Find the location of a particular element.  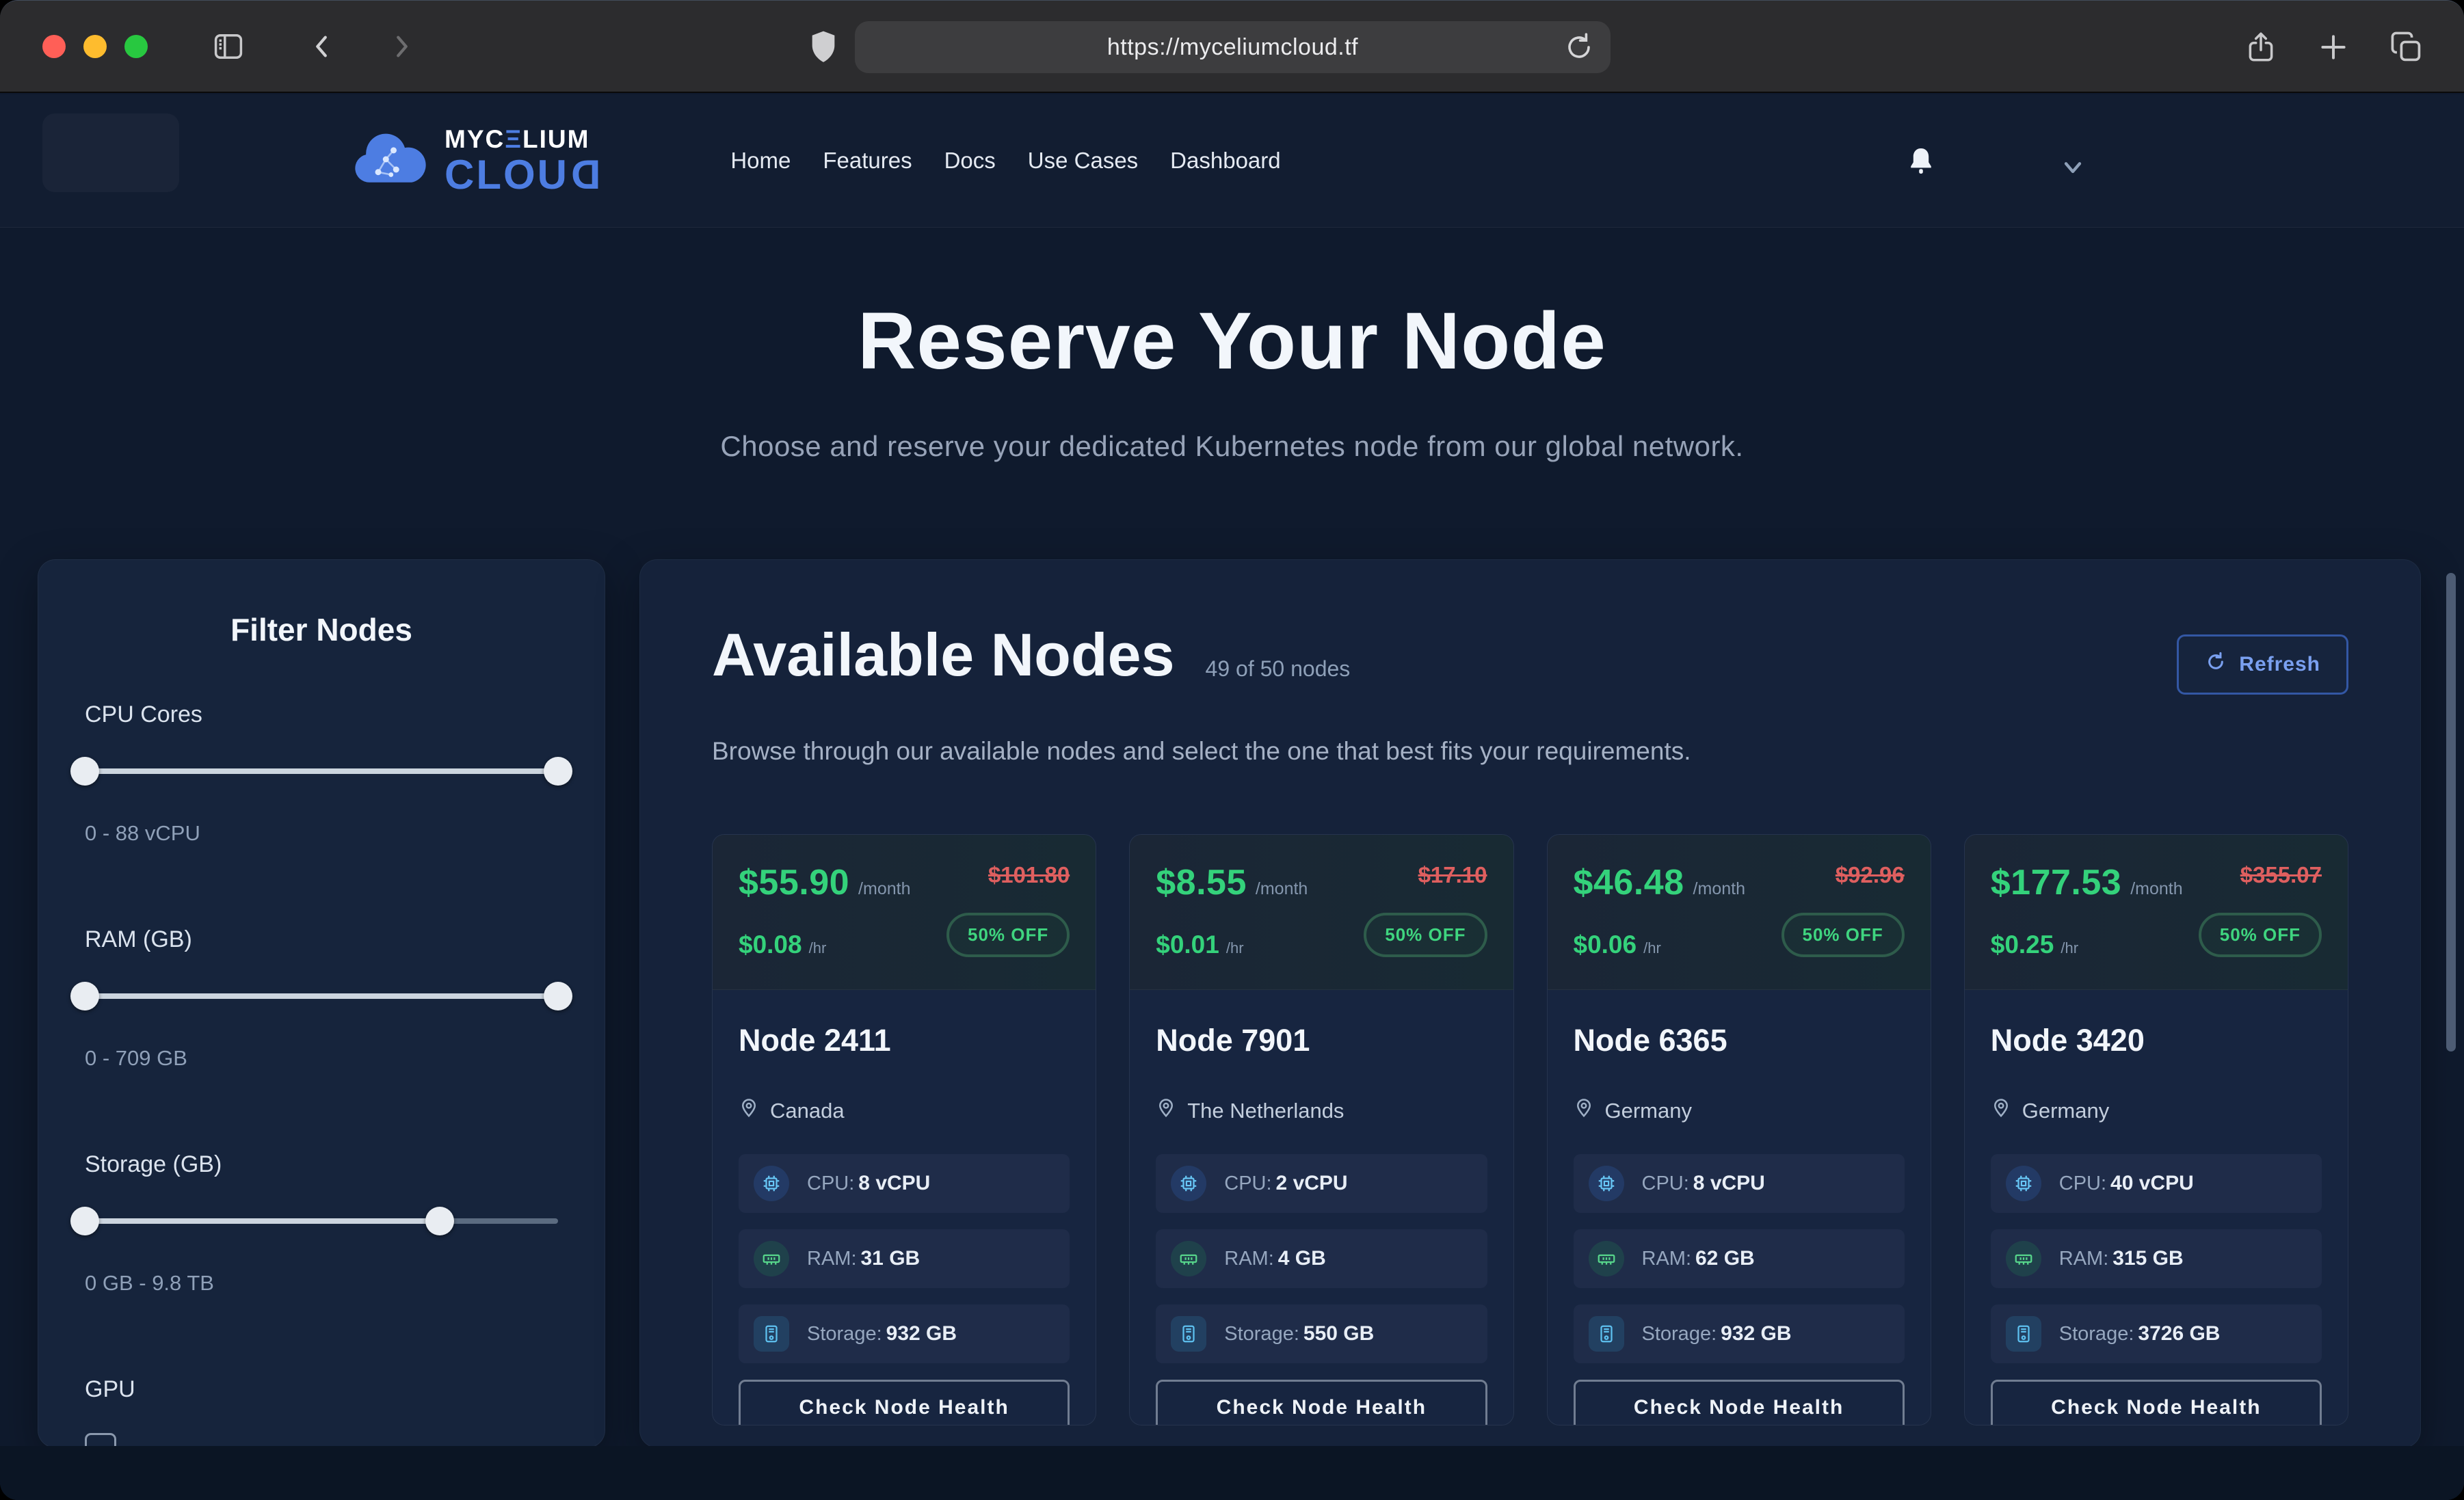

address-bar: https://myceliumcloud.tf is located at coordinates (1233, 47).